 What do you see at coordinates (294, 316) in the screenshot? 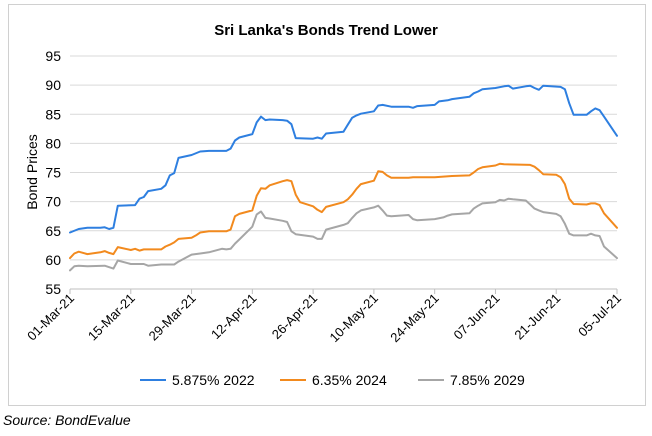
I see `x-tick-label: 26-Apr-21` at bounding box center [294, 316].